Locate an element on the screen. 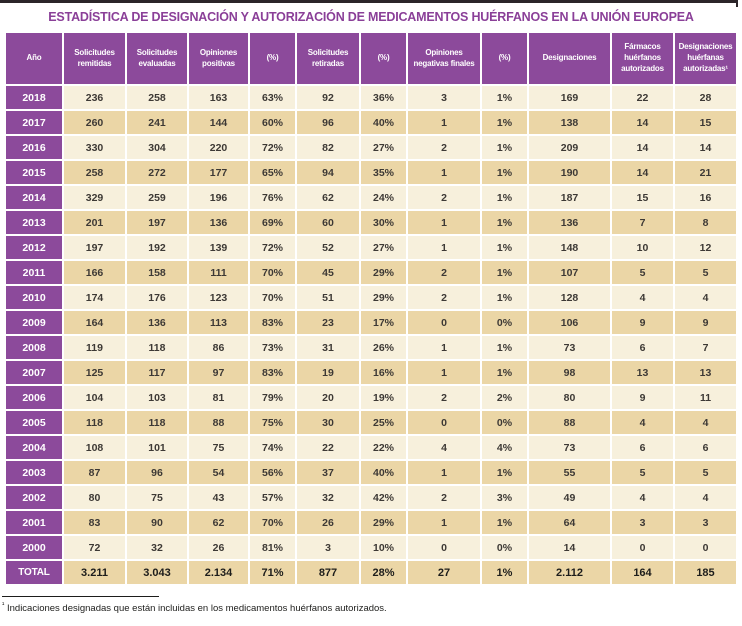  data-cell: 83% is located at coordinates (272, 322).